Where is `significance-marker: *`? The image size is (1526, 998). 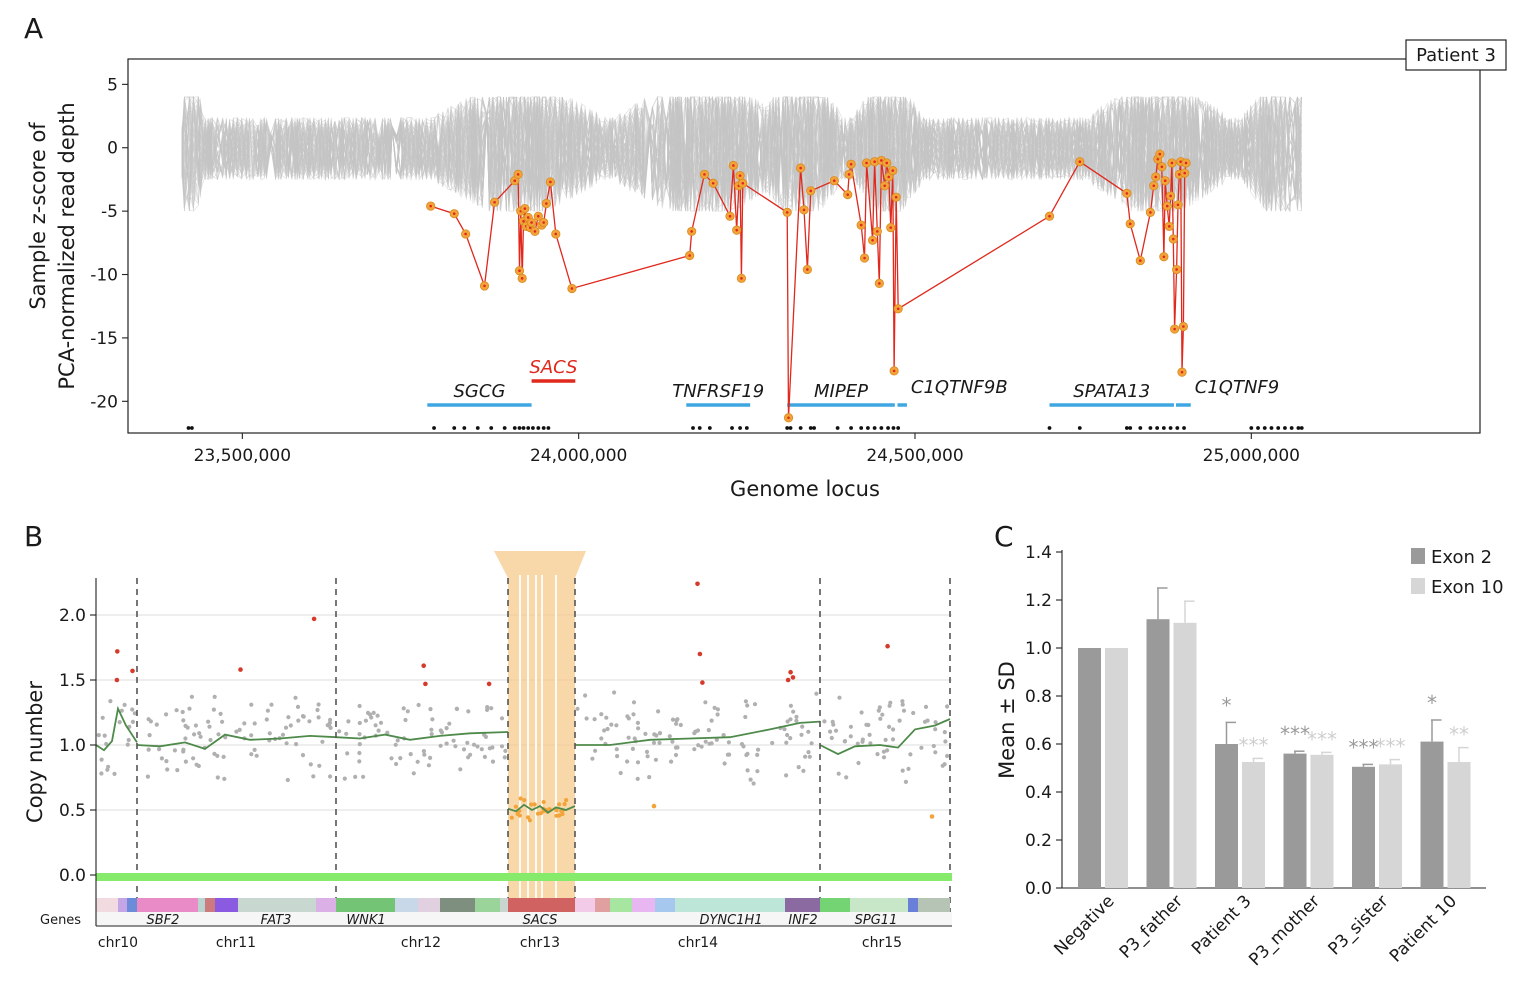 significance-marker: * is located at coordinates (1432, 703).